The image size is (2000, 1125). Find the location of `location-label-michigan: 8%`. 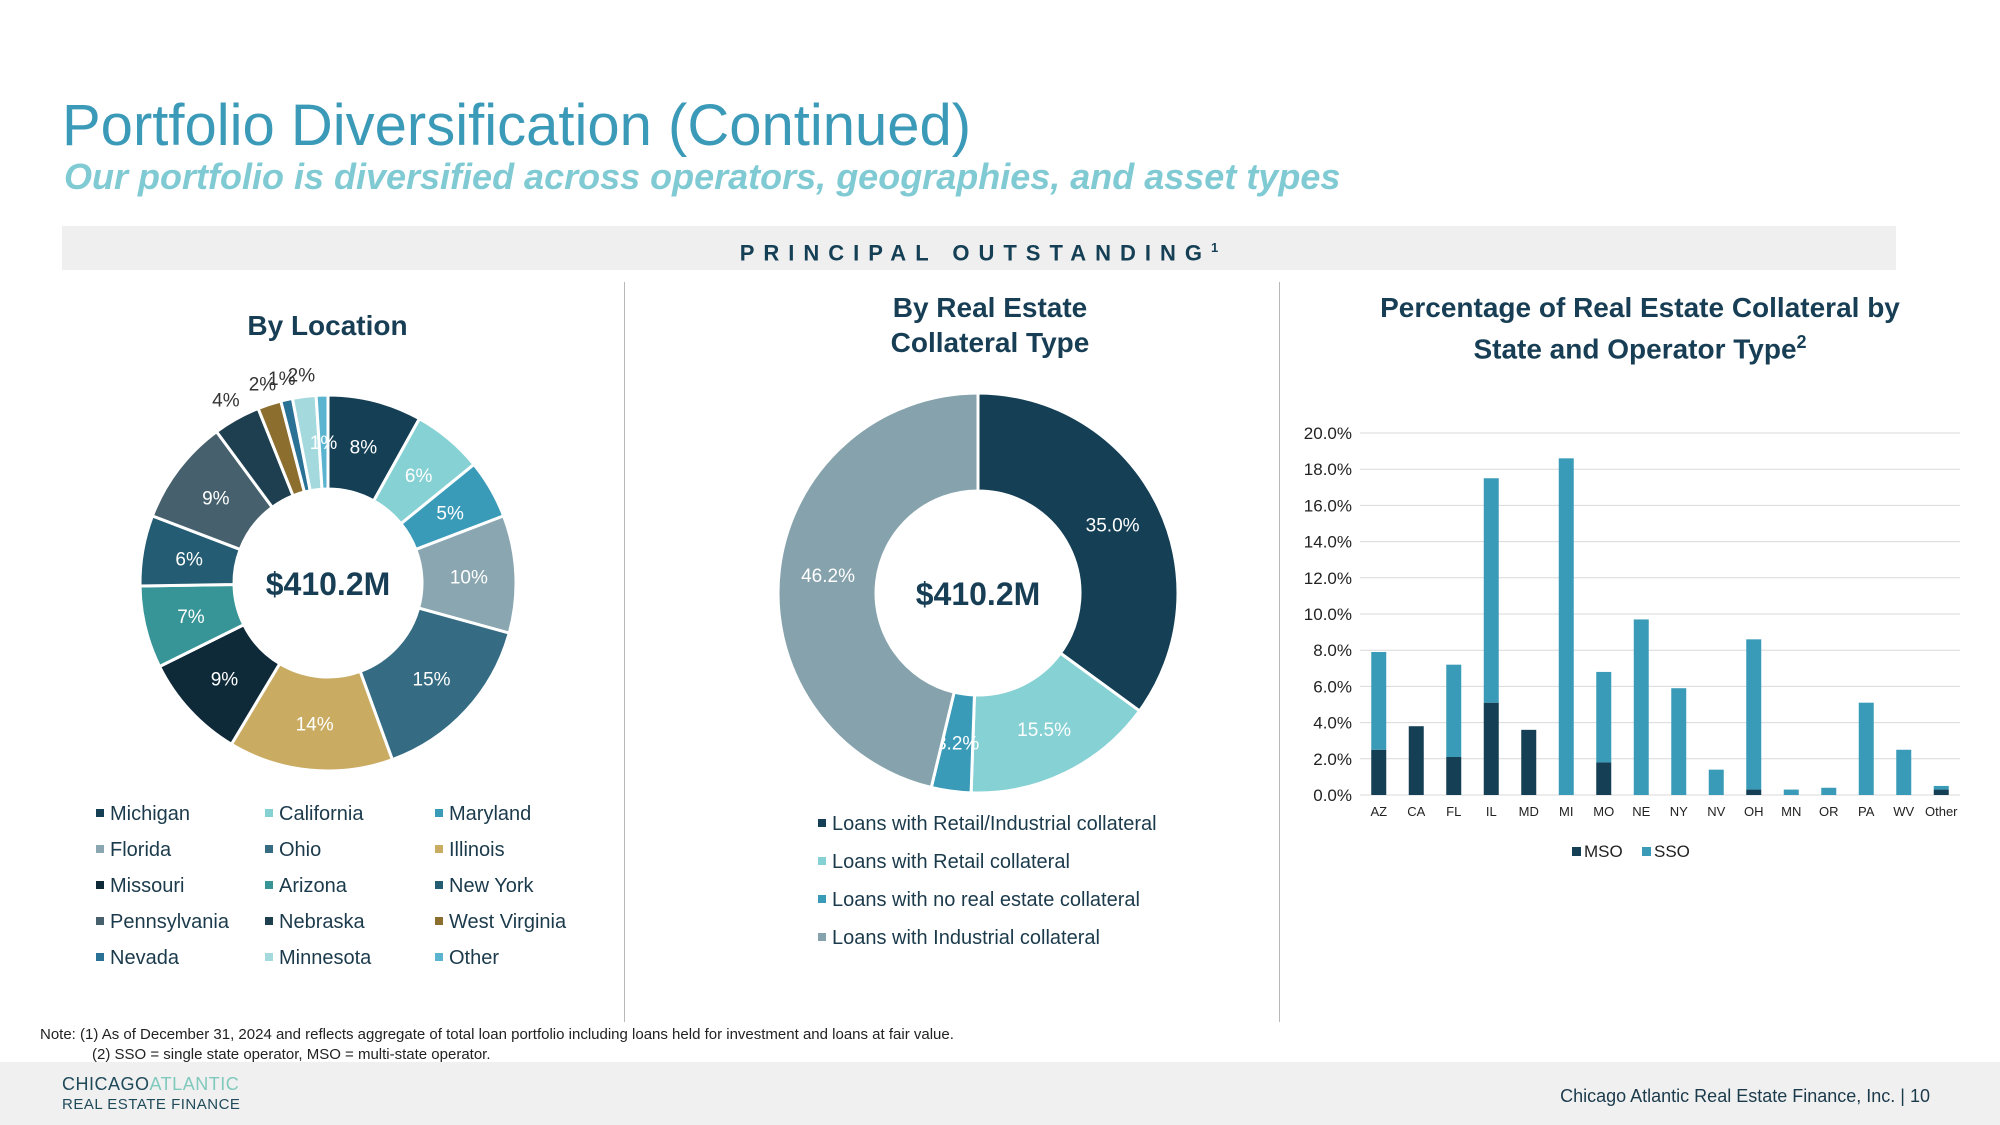

location-label-michigan: 8% is located at coordinates (364, 448).